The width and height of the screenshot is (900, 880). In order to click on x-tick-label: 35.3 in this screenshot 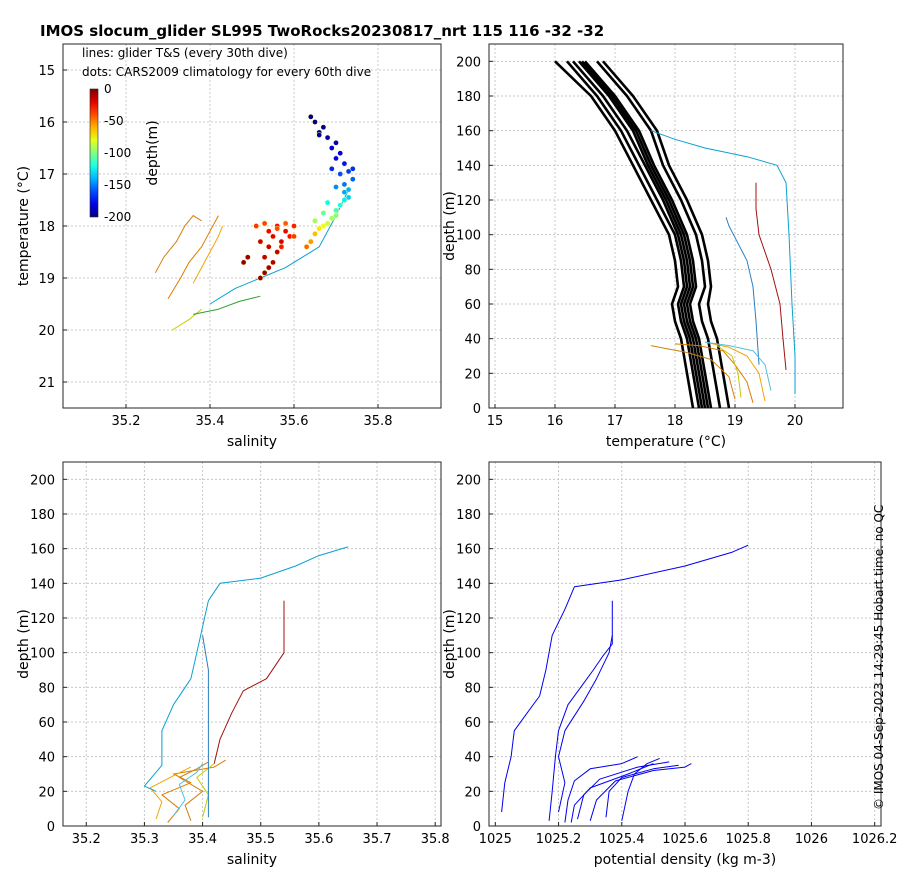, I will do `click(144, 839)`.